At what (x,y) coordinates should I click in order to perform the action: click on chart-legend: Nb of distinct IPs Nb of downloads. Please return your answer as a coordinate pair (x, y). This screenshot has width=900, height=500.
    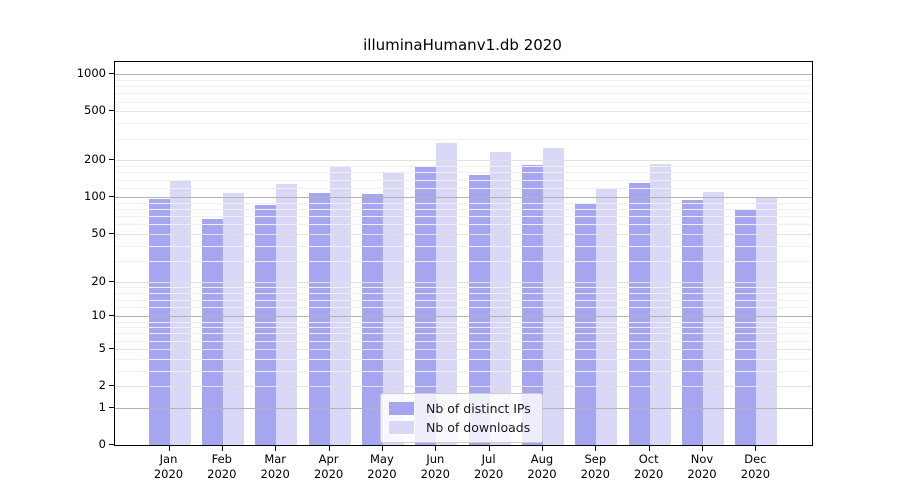
    Looking at the image, I should click on (461, 418).